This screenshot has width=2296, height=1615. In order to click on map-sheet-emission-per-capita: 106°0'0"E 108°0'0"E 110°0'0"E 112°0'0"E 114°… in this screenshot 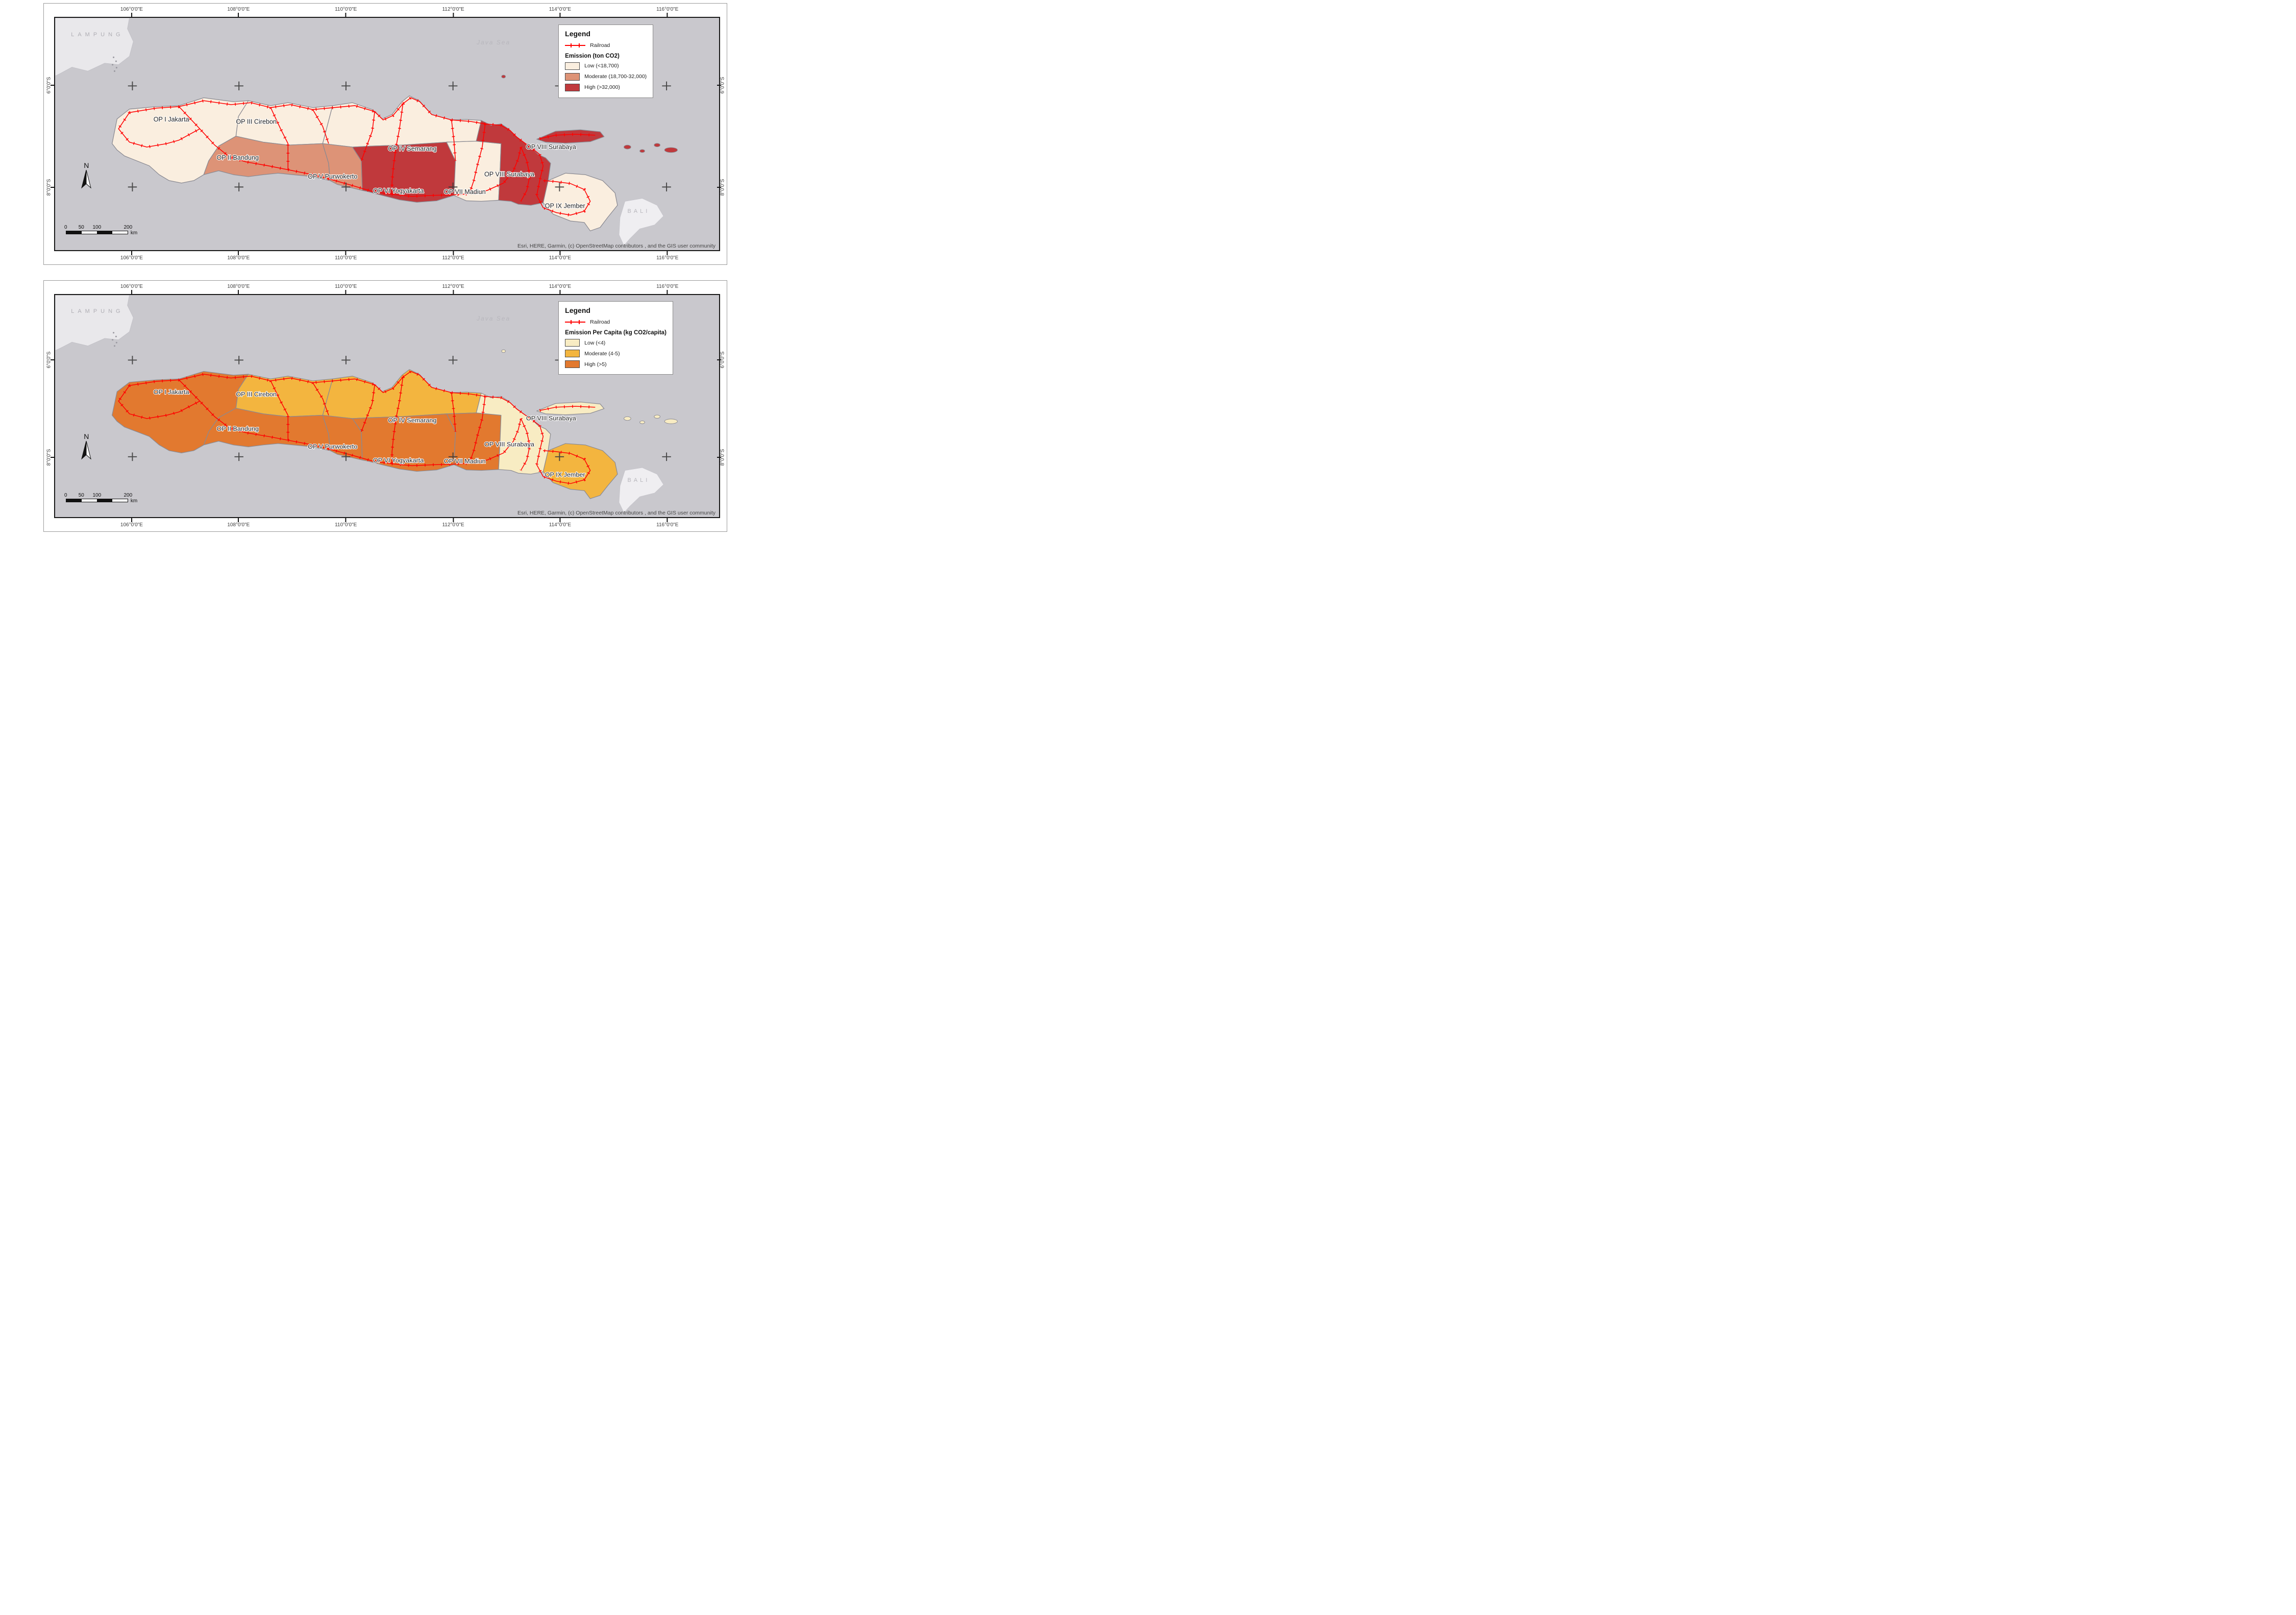, I will do `click(385, 406)`.